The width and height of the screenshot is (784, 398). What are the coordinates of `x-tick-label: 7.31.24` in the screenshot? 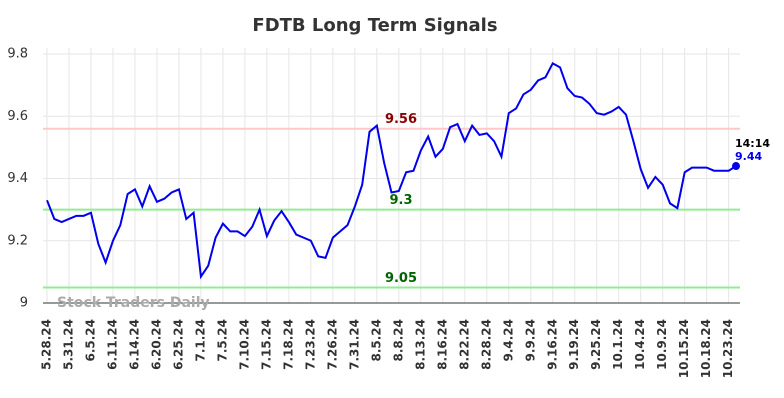 It's located at (354, 344).